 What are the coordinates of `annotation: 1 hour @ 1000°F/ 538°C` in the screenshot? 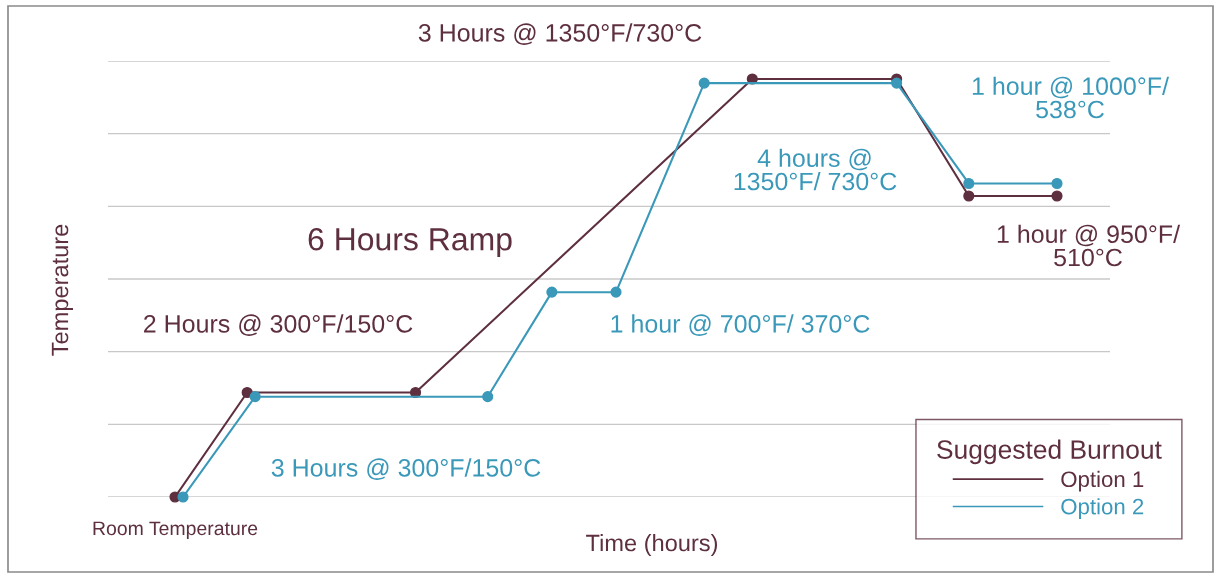 It's located at (1070, 97).